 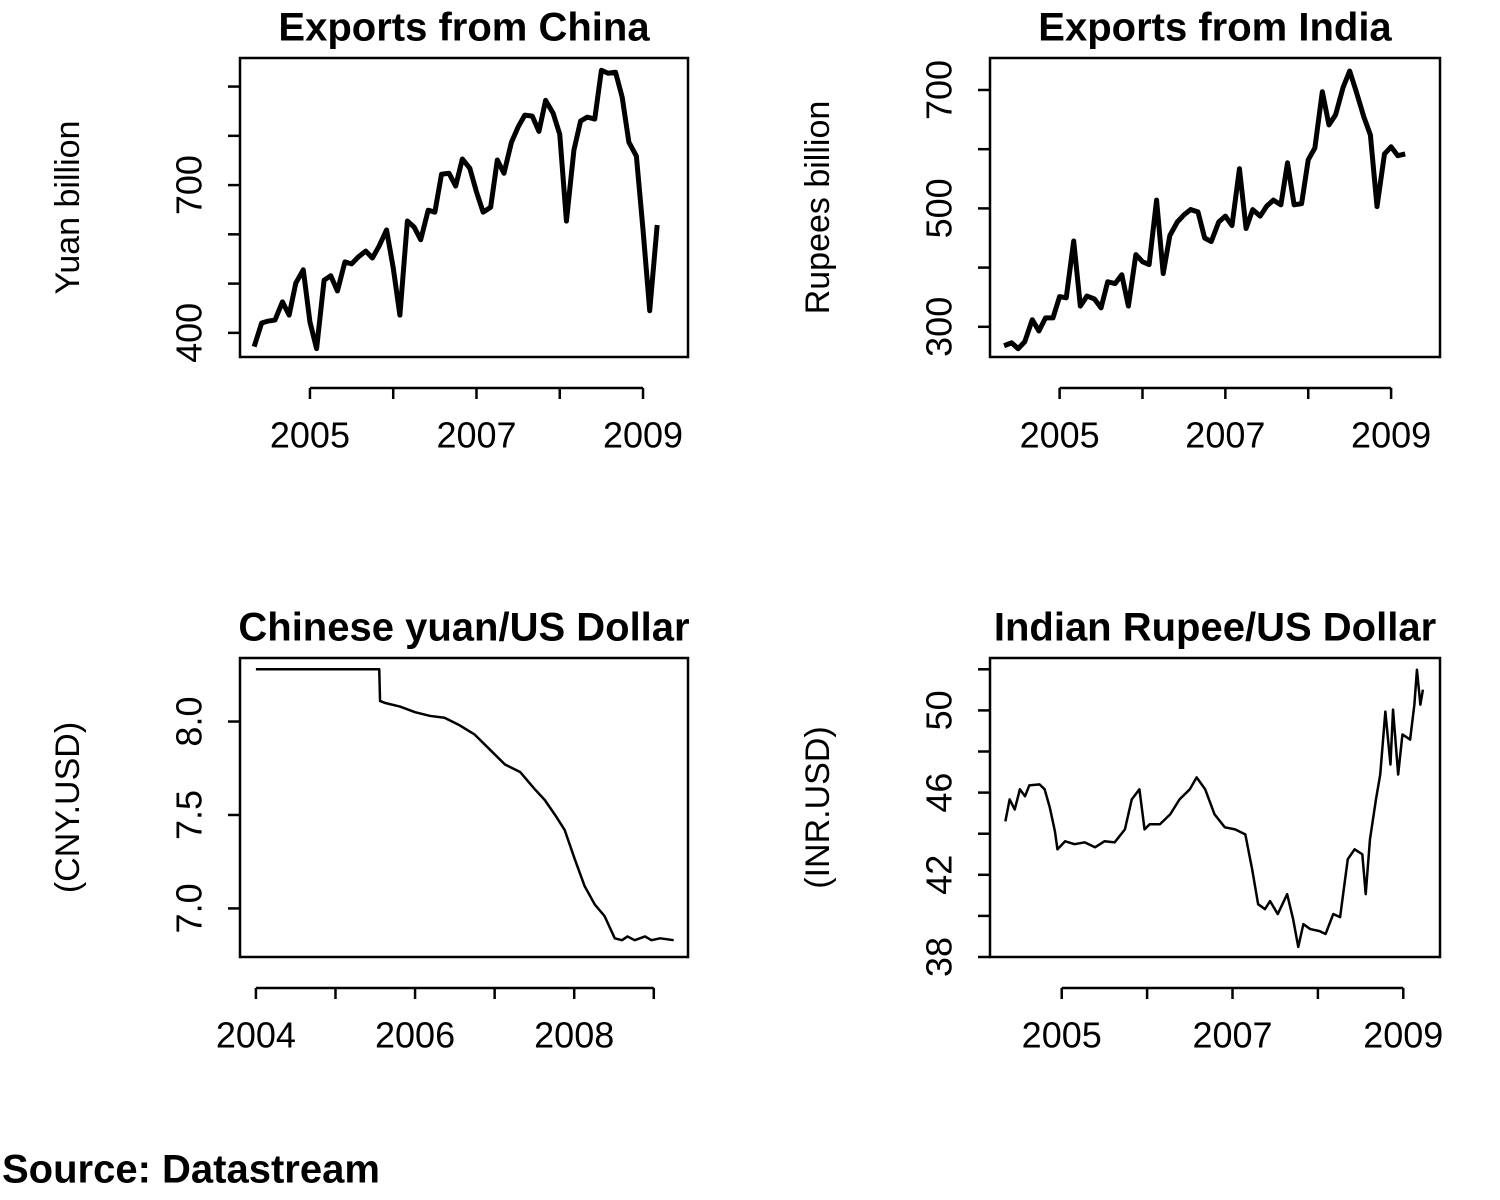 I want to click on x-tick-label: 2008, so click(x=574, y=1035).